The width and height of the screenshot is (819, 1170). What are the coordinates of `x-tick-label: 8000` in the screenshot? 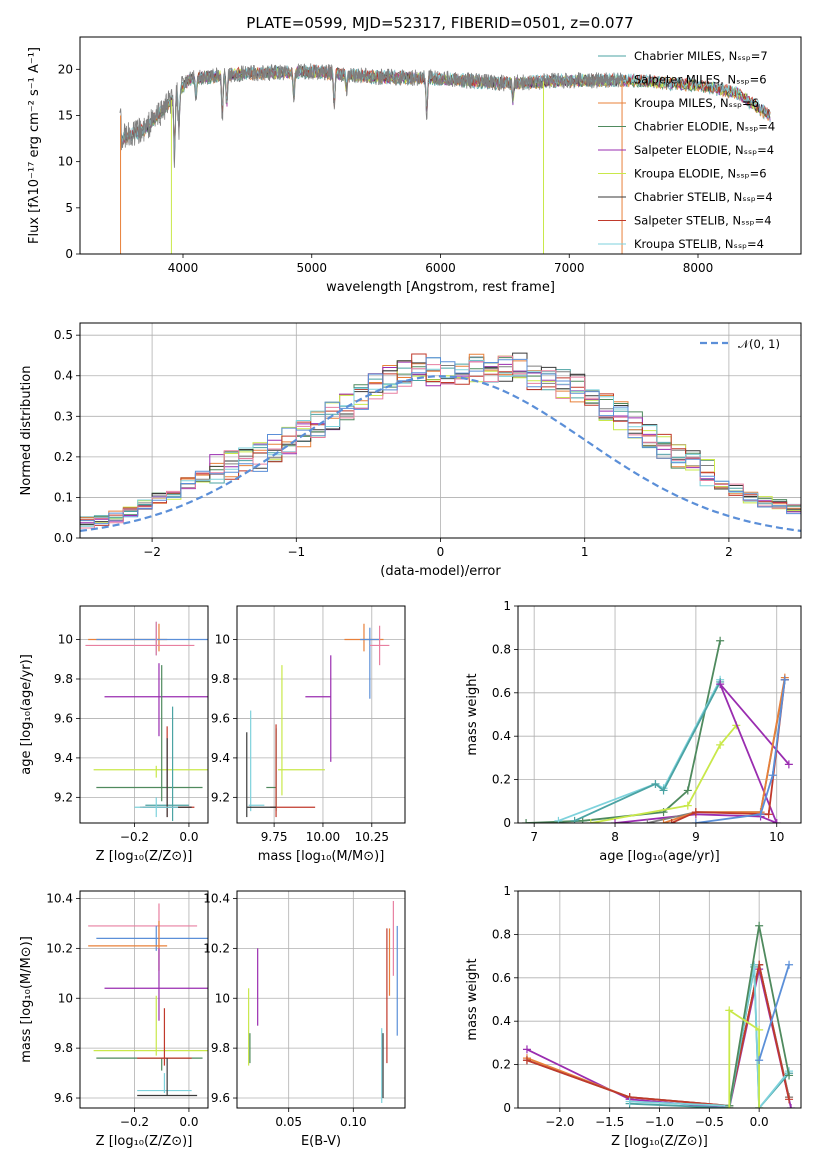 It's located at (698, 268).